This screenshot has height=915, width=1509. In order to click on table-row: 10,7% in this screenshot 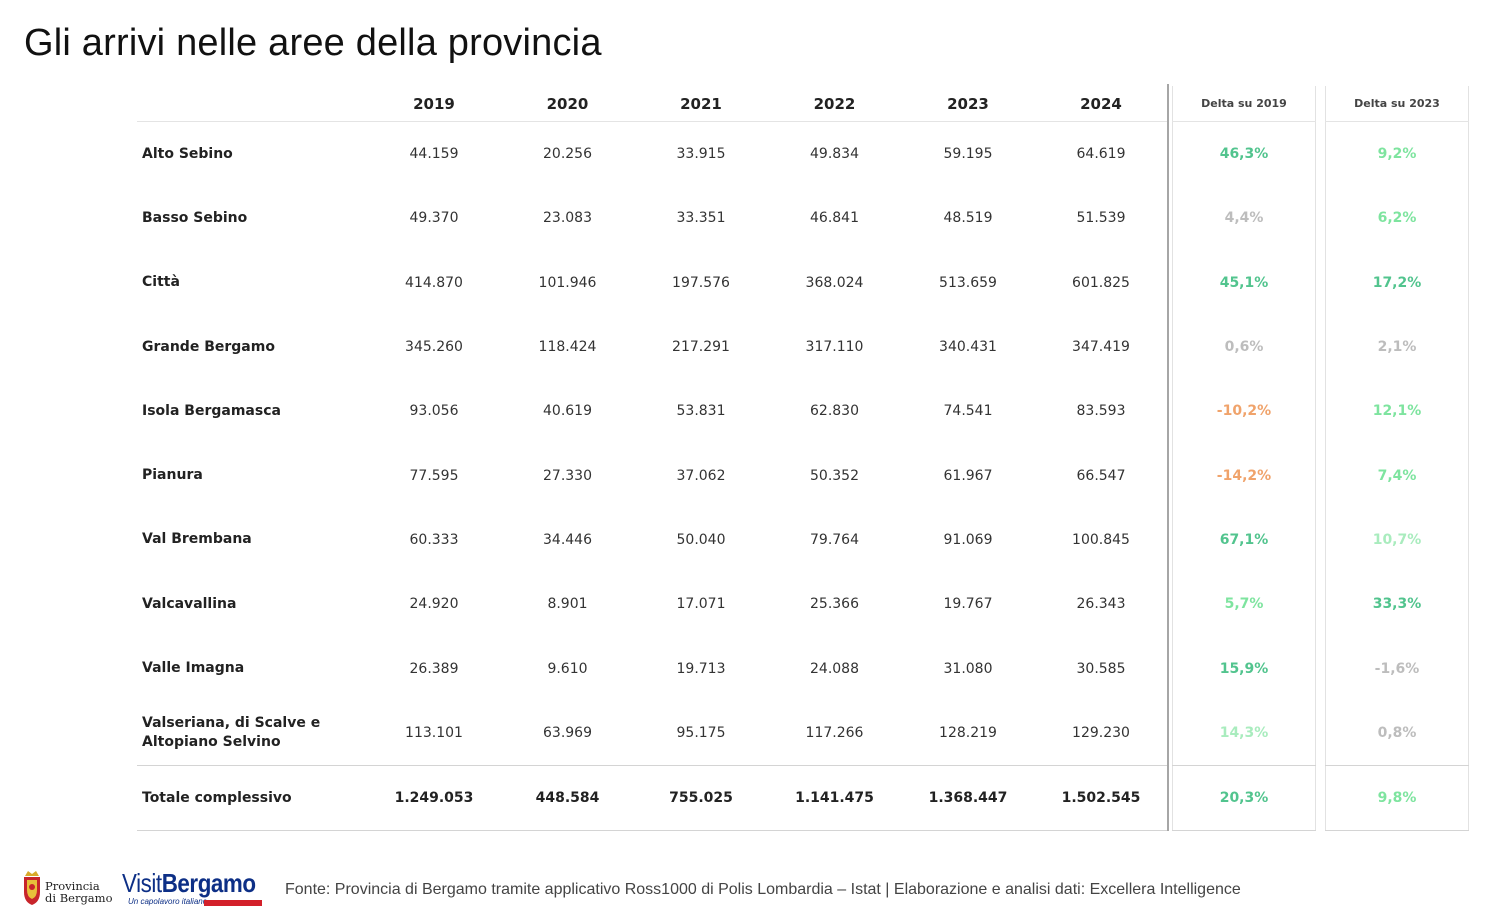, I will do `click(1397, 540)`.